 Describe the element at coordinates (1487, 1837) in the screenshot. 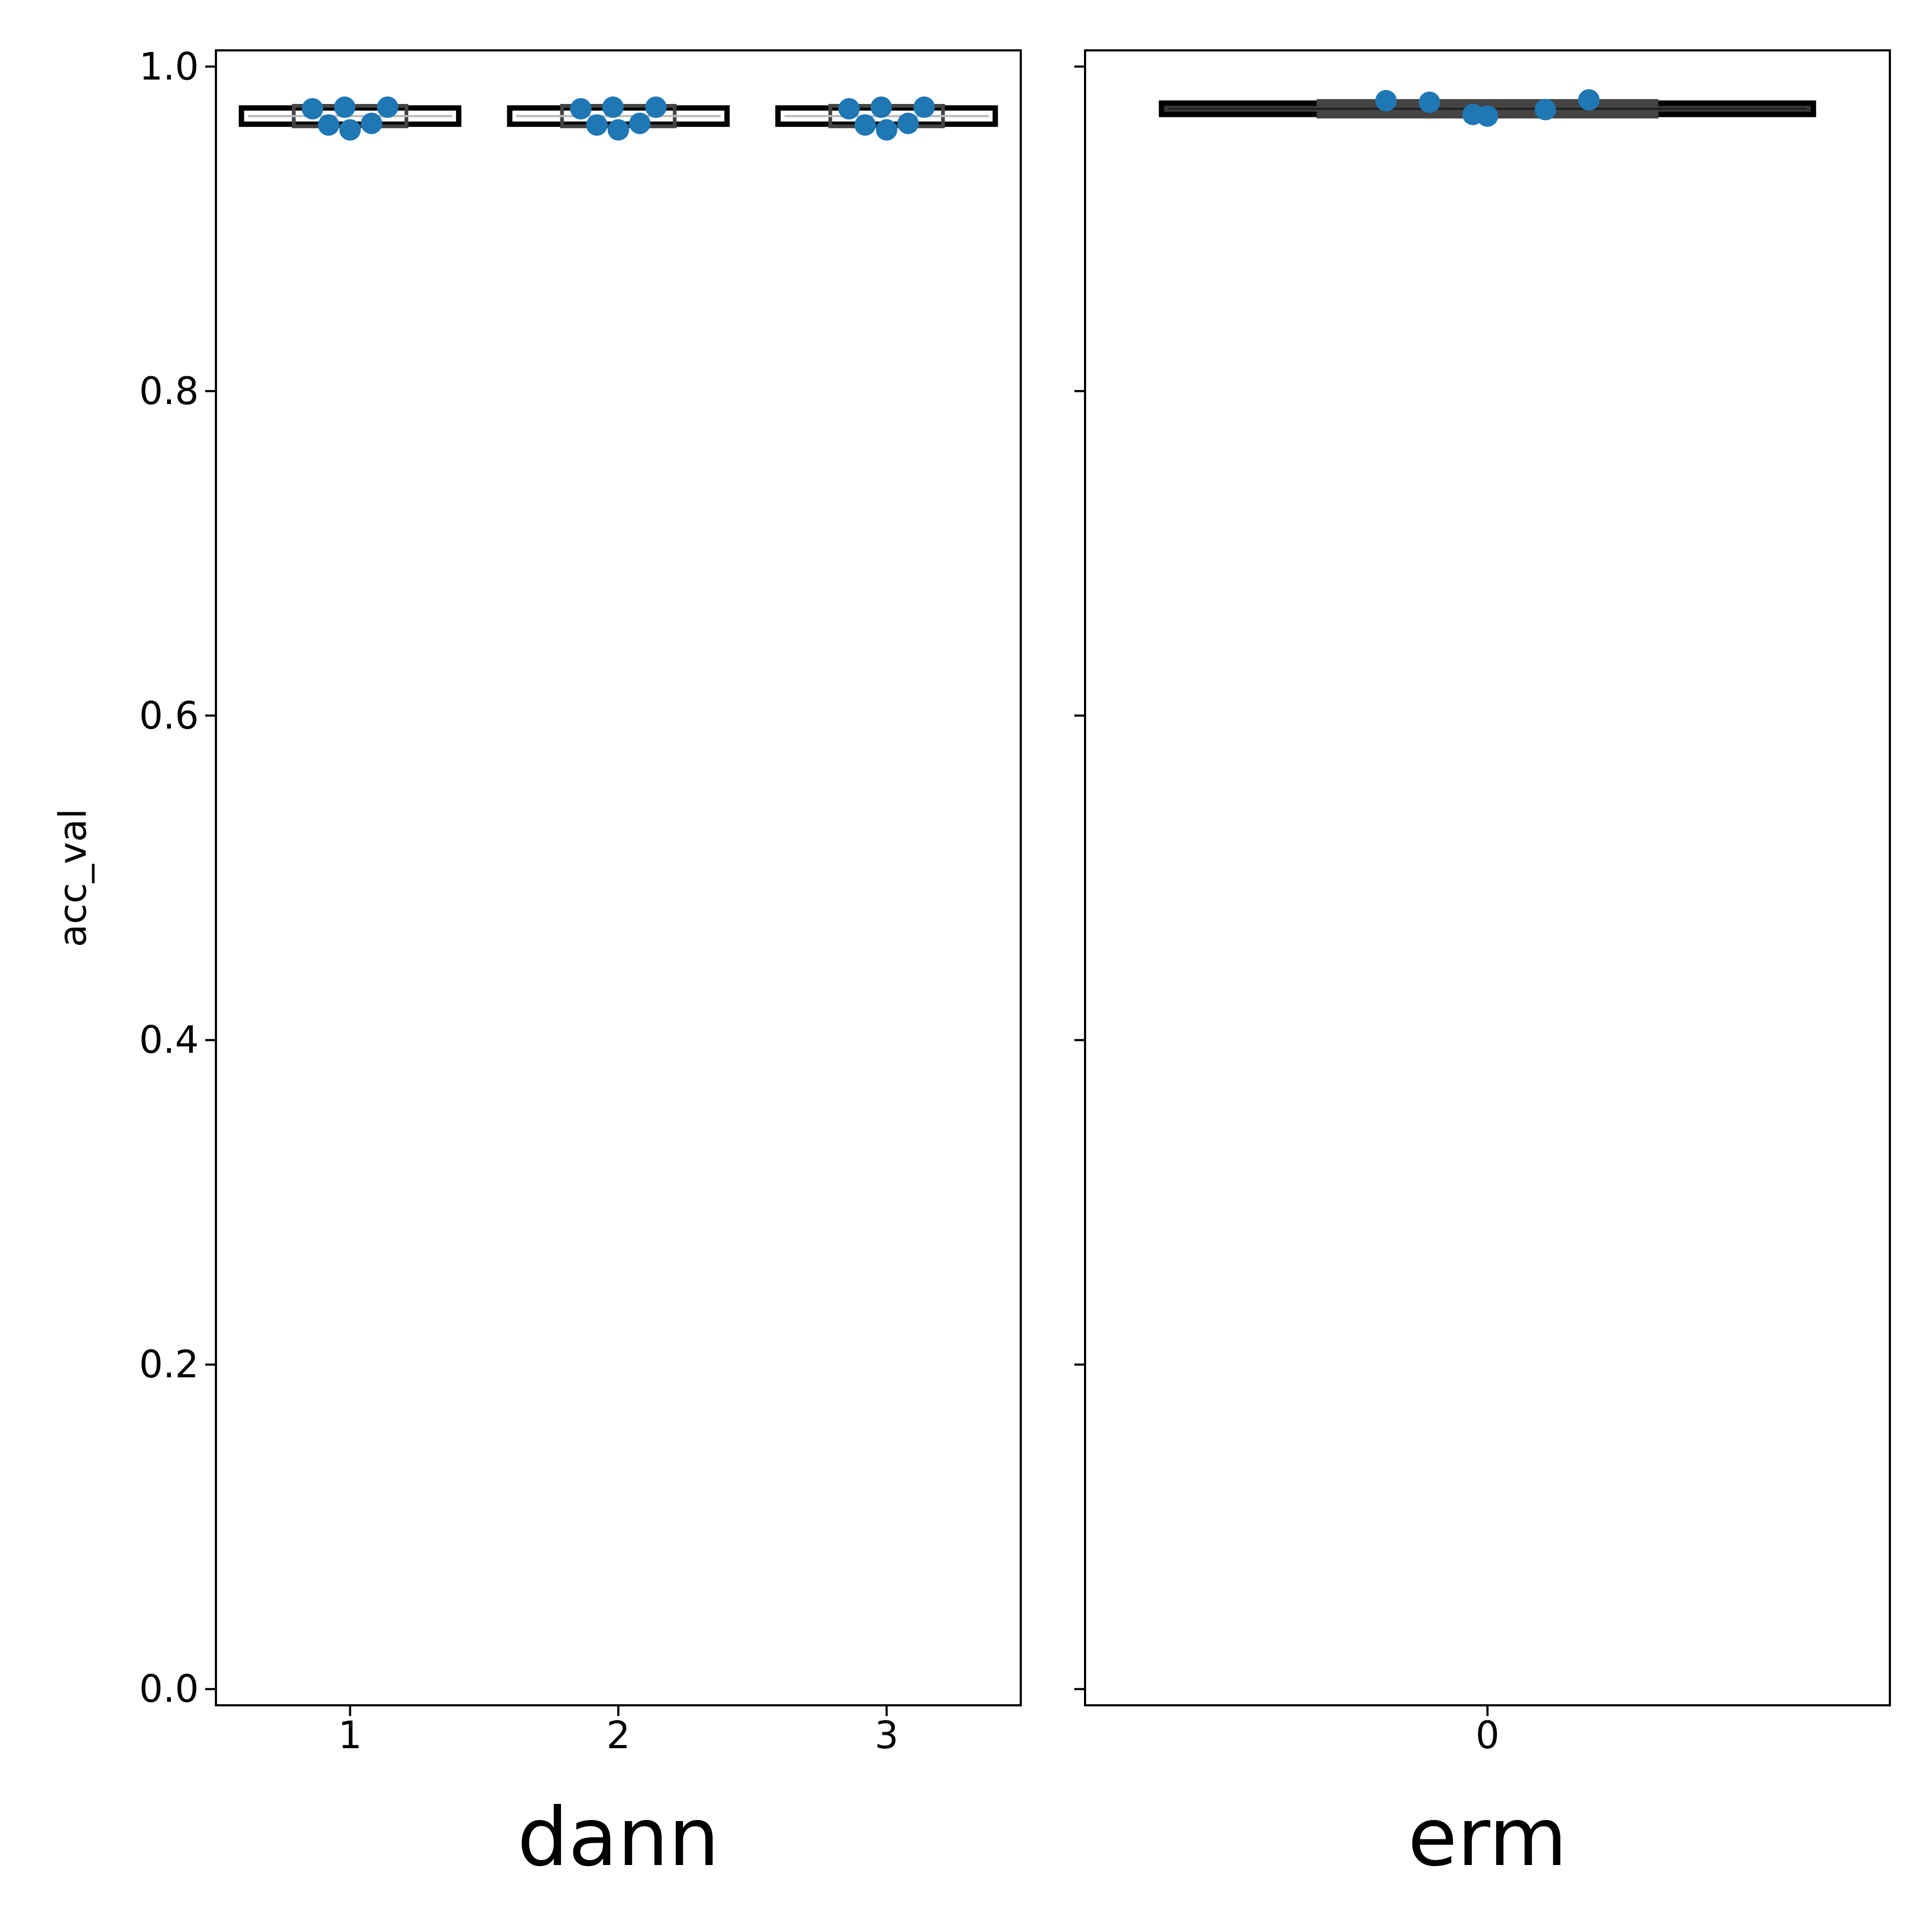

I see `x-axis-label: erm` at that location.